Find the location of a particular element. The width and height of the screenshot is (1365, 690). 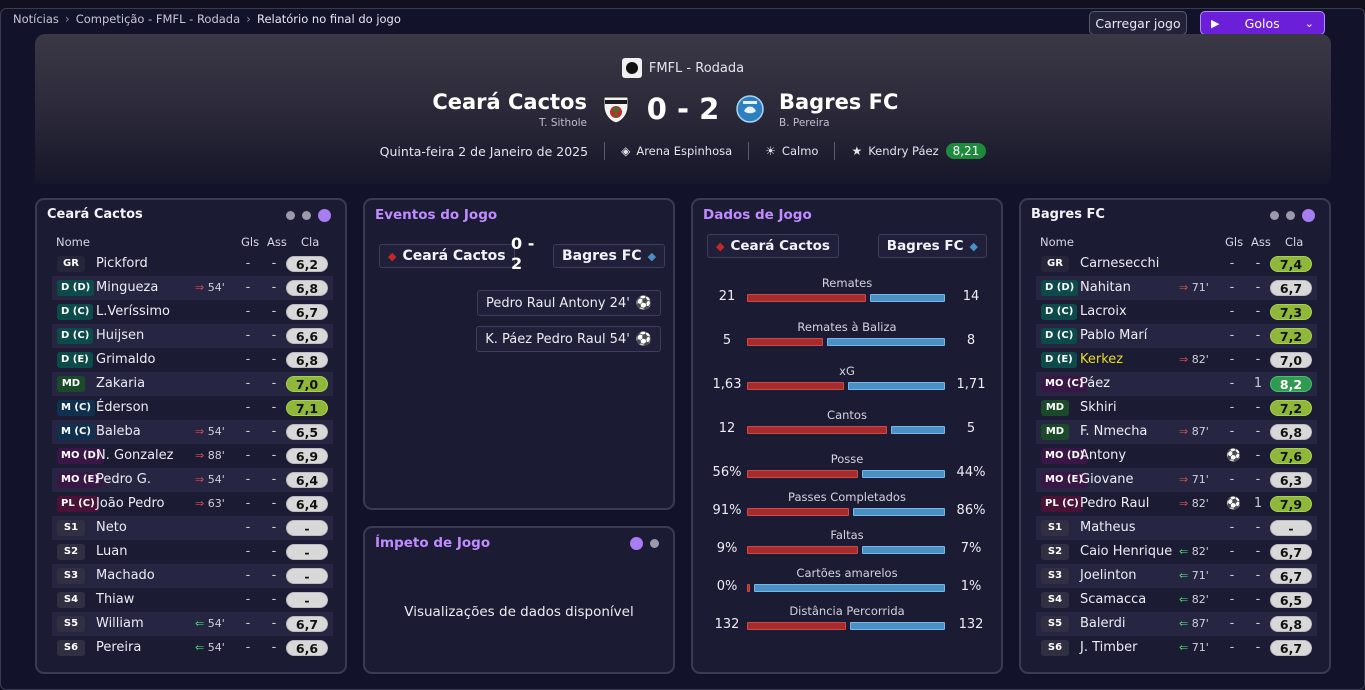

player-name: Giovane is located at coordinates (1107, 479).